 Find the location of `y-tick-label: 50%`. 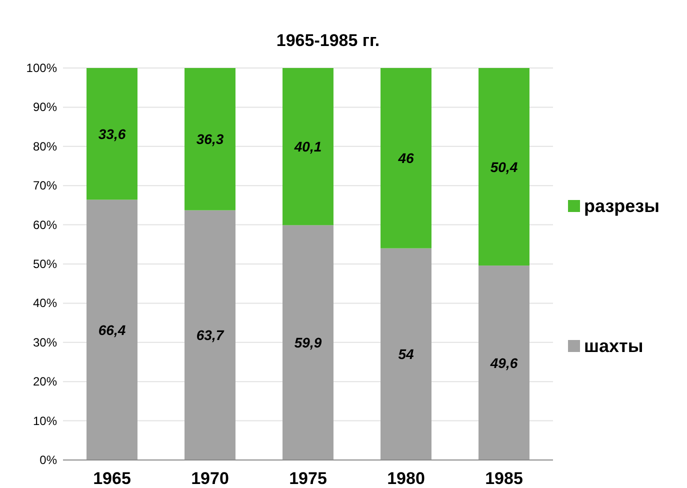

y-tick-label: 50% is located at coordinates (45, 264).